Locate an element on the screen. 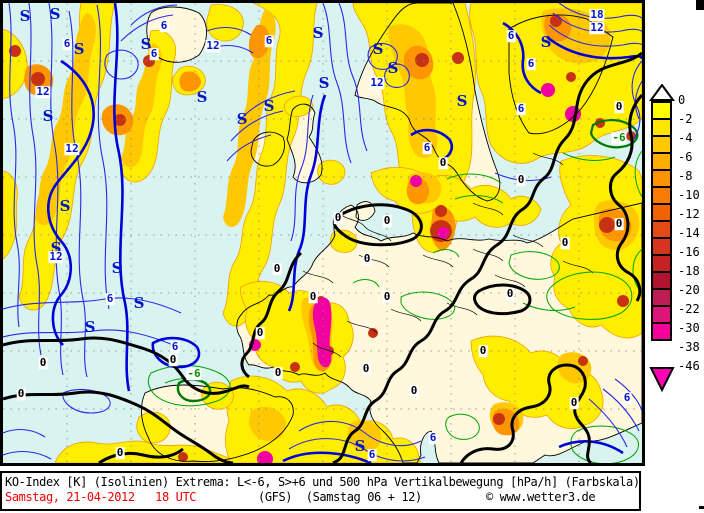 The height and width of the screenshot is (513, 704). colorbar-tick-label: -38 is located at coordinates (689, 347).